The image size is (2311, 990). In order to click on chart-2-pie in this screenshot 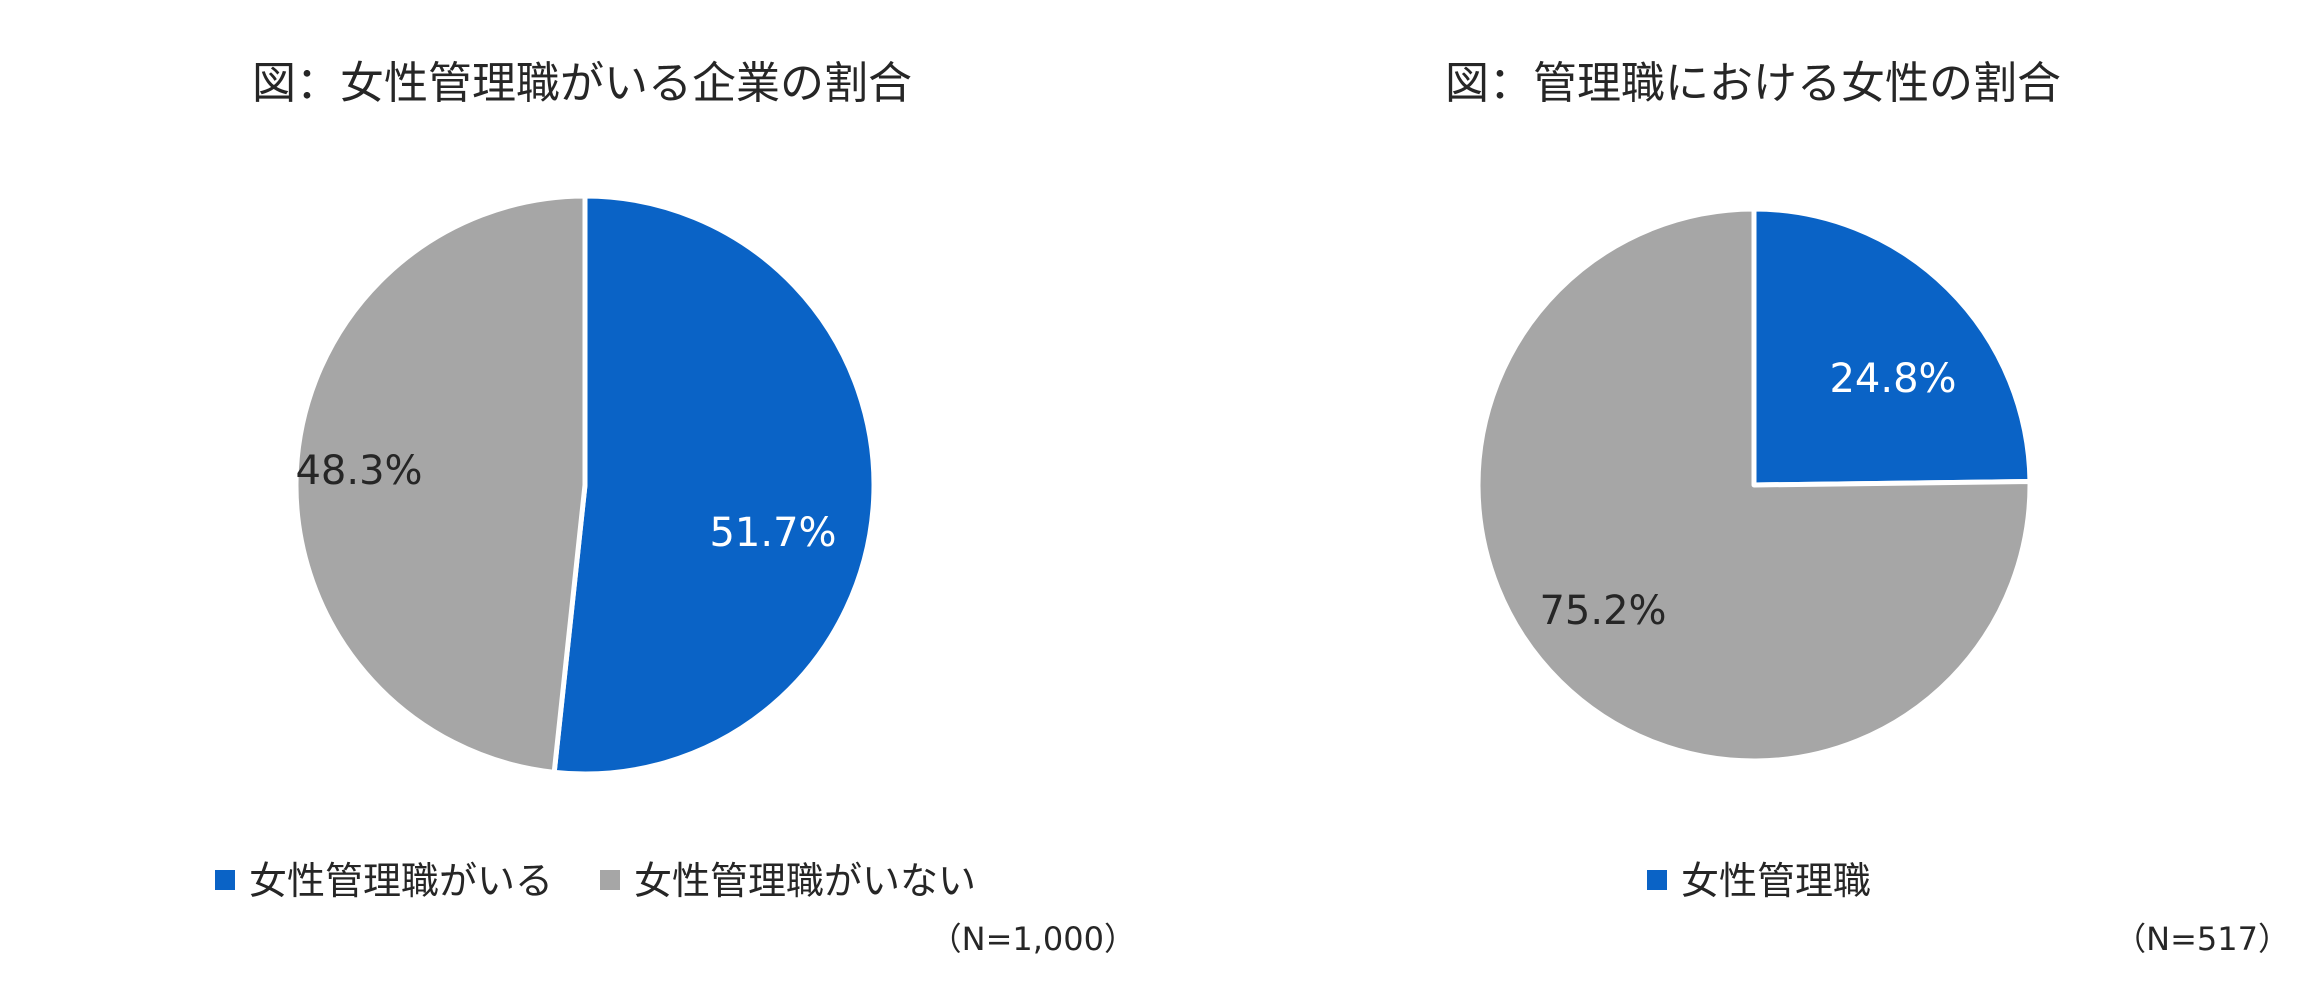, I will do `click(1754, 485)`.